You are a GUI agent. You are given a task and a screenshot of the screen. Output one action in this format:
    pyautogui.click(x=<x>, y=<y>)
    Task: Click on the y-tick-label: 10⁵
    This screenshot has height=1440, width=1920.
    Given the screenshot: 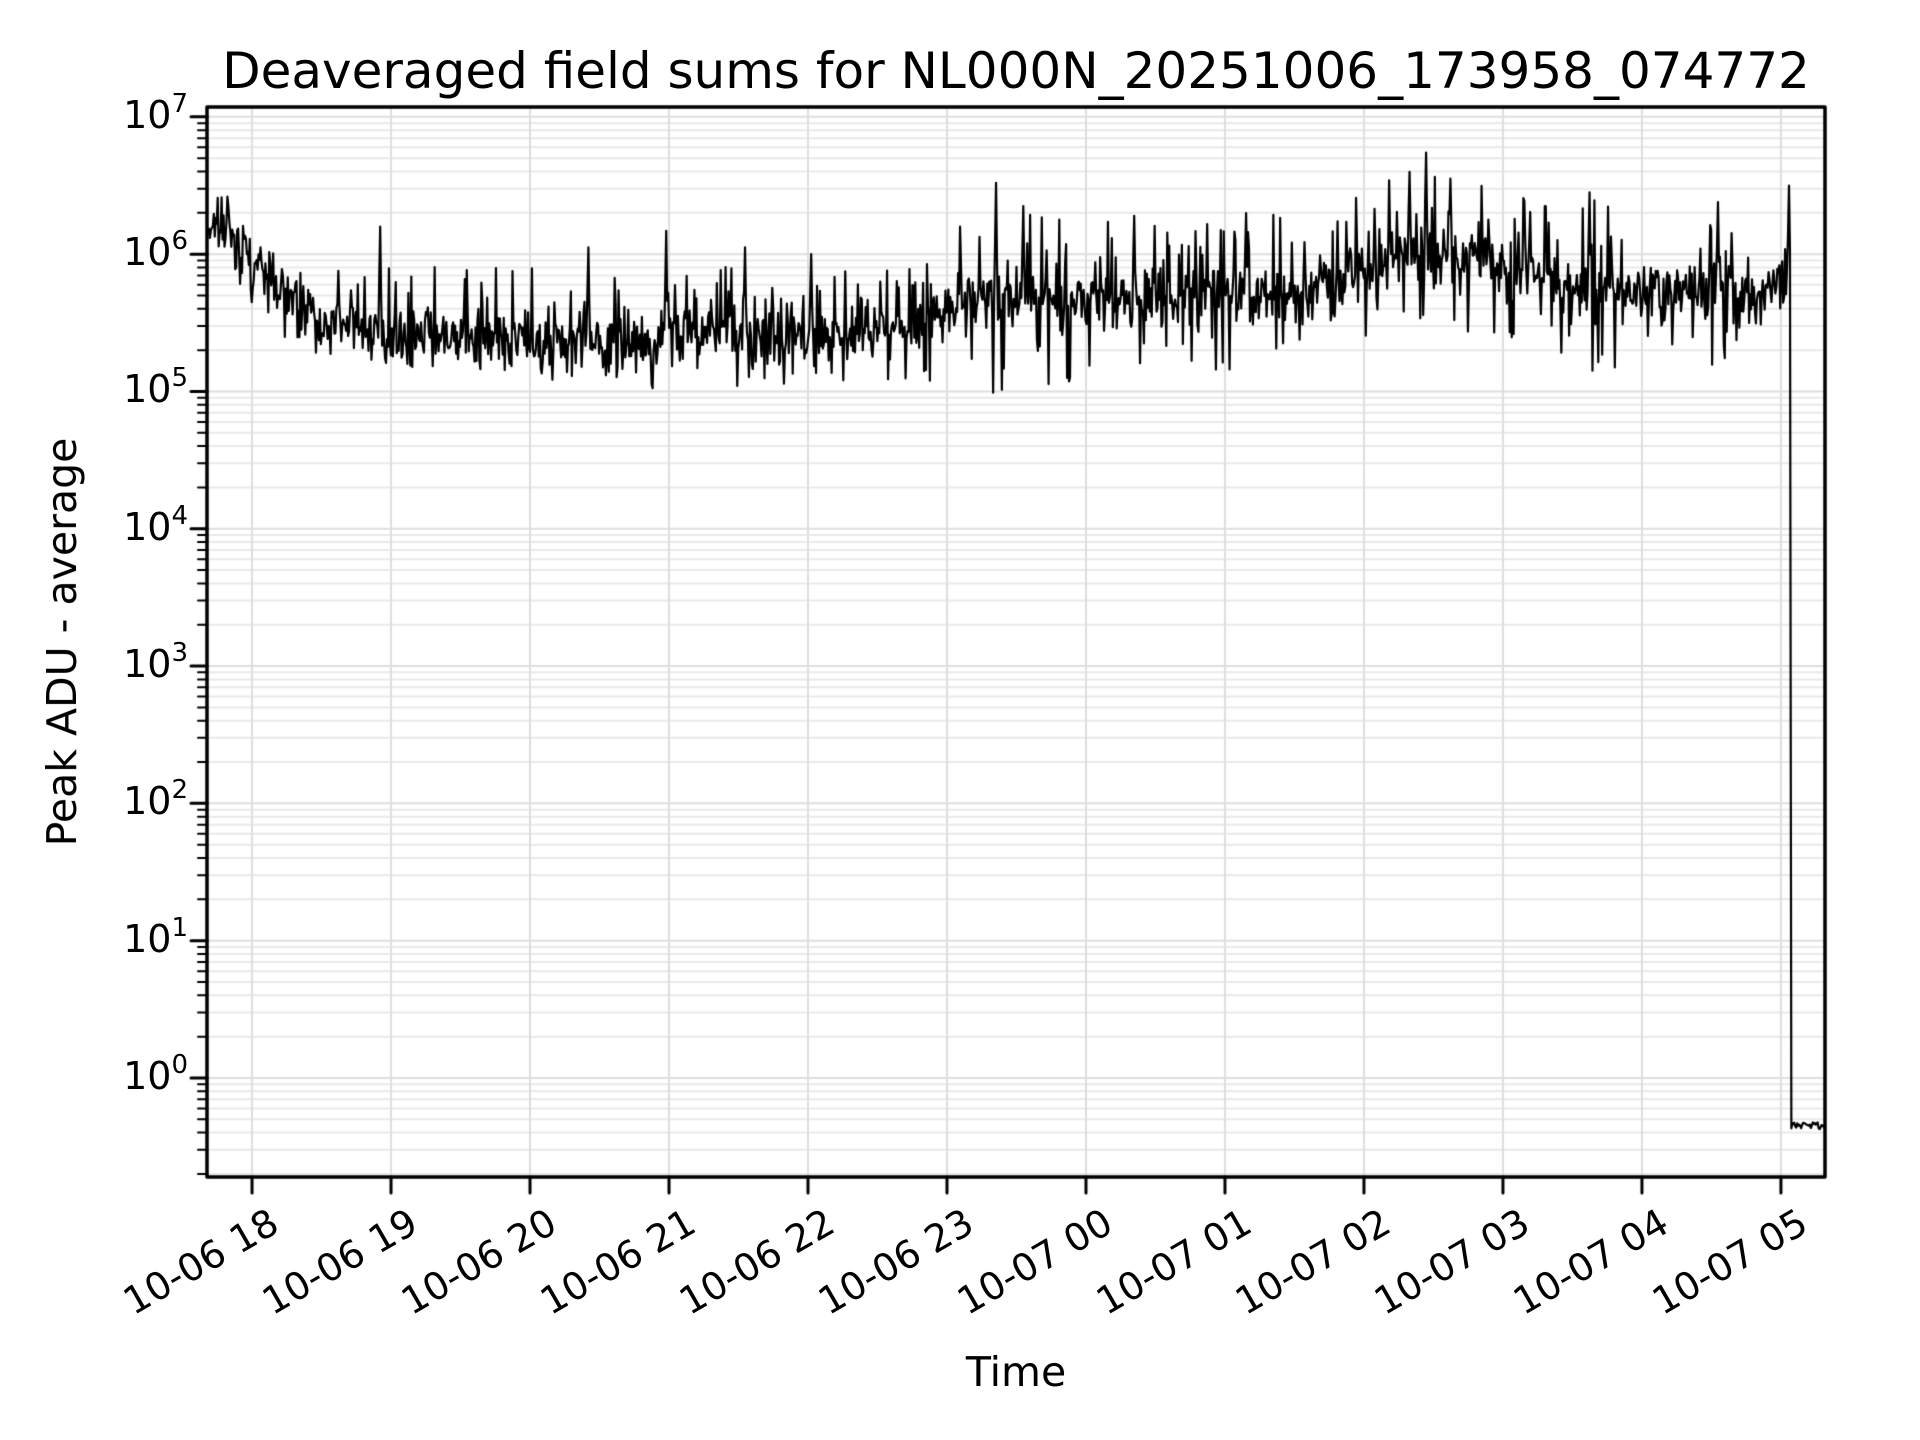 What is the action you would take?
    pyautogui.click(x=155, y=388)
    